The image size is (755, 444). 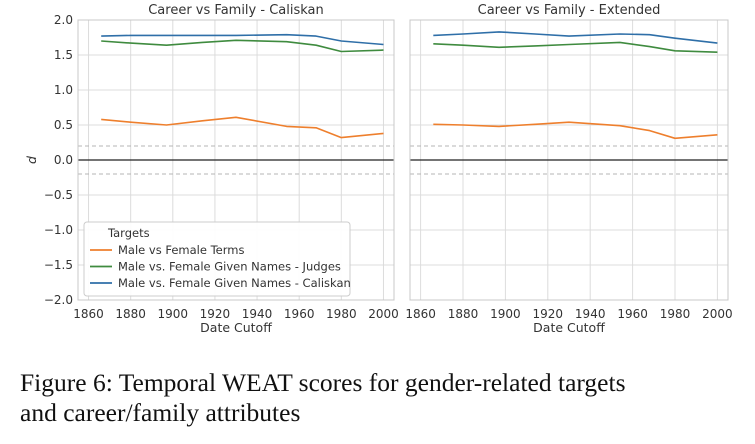 What do you see at coordinates (58, 300) in the screenshot?
I see `y-tick-label: −2.0` at bounding box center [58, 300].